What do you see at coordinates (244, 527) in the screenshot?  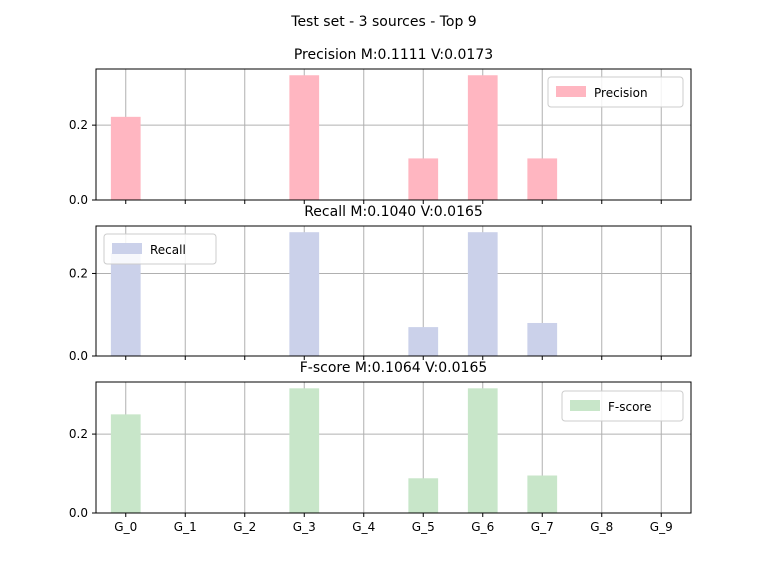 I see `x-tick-label: G_2` at bounding box center [244, 527].